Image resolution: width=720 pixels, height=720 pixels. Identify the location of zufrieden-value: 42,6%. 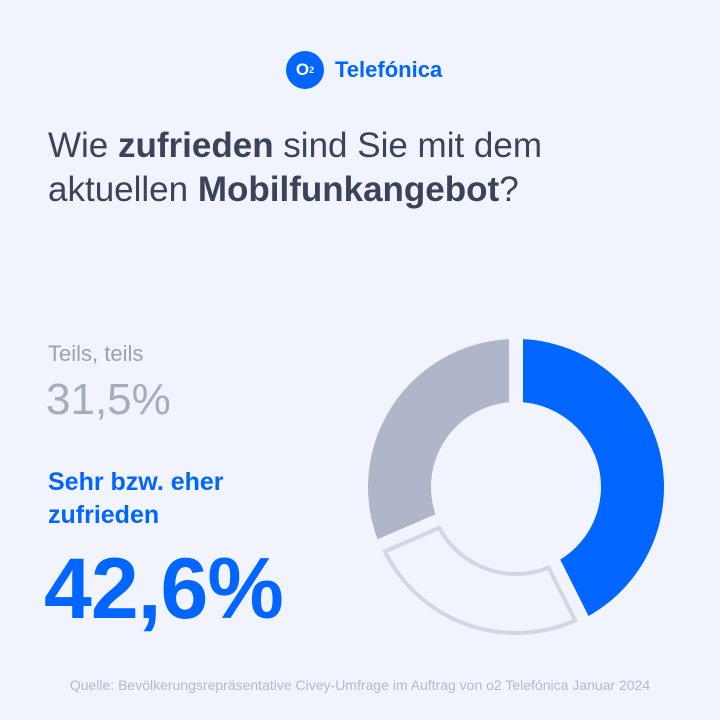
(164, 589).